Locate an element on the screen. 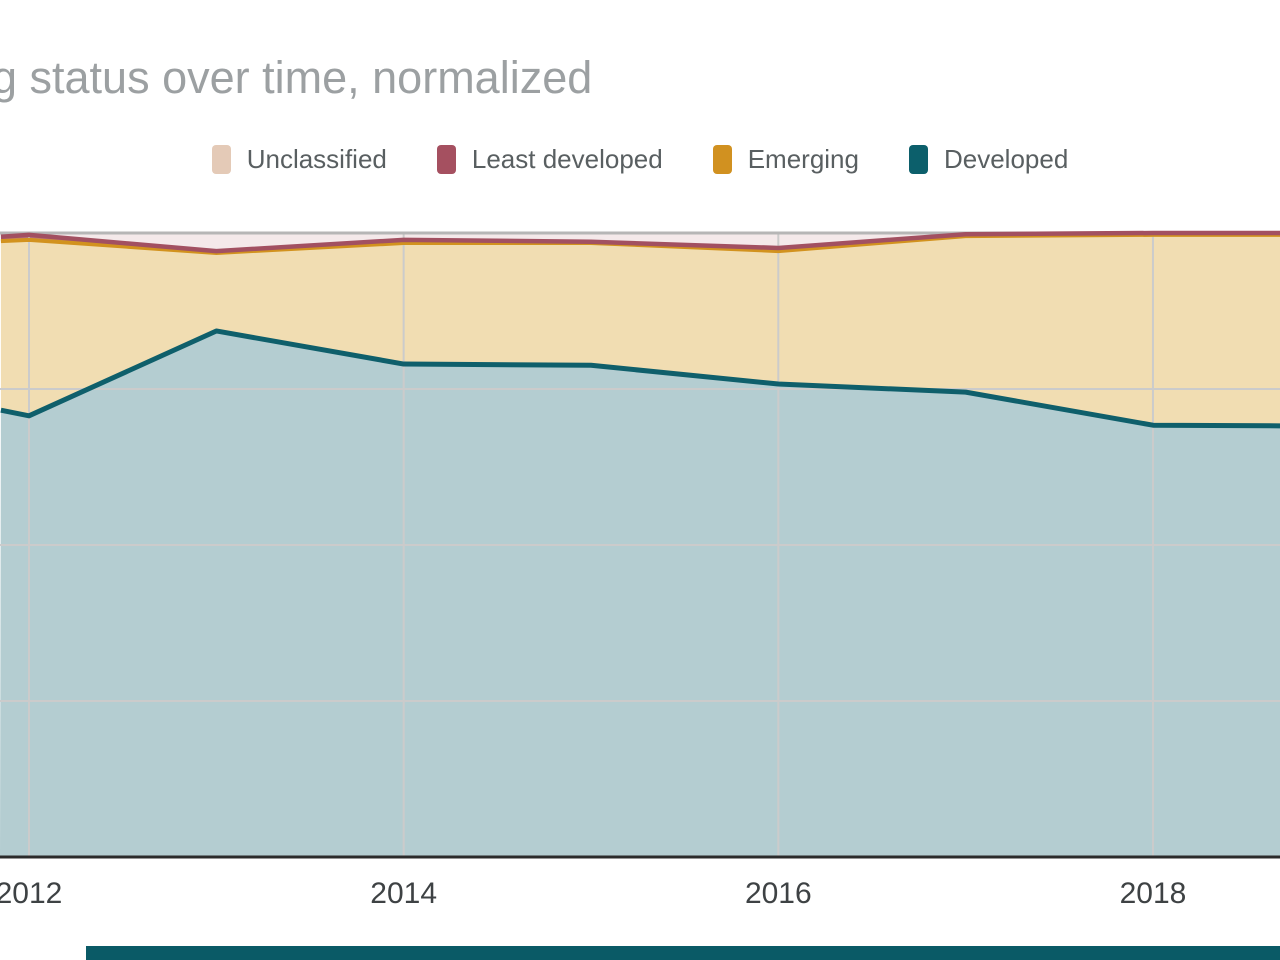  line-least-developed is located at coordinates (640, 242).